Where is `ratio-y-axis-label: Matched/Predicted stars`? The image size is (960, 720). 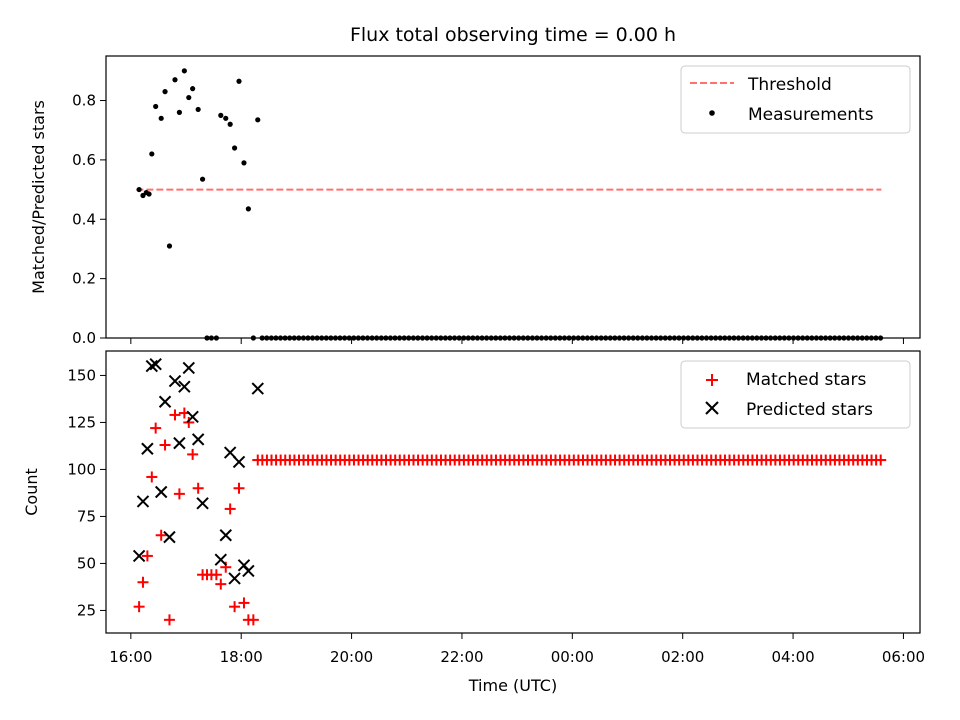
ratio-y-axis-label: Matched/Predicted stars is located at coordinates (38, 197).